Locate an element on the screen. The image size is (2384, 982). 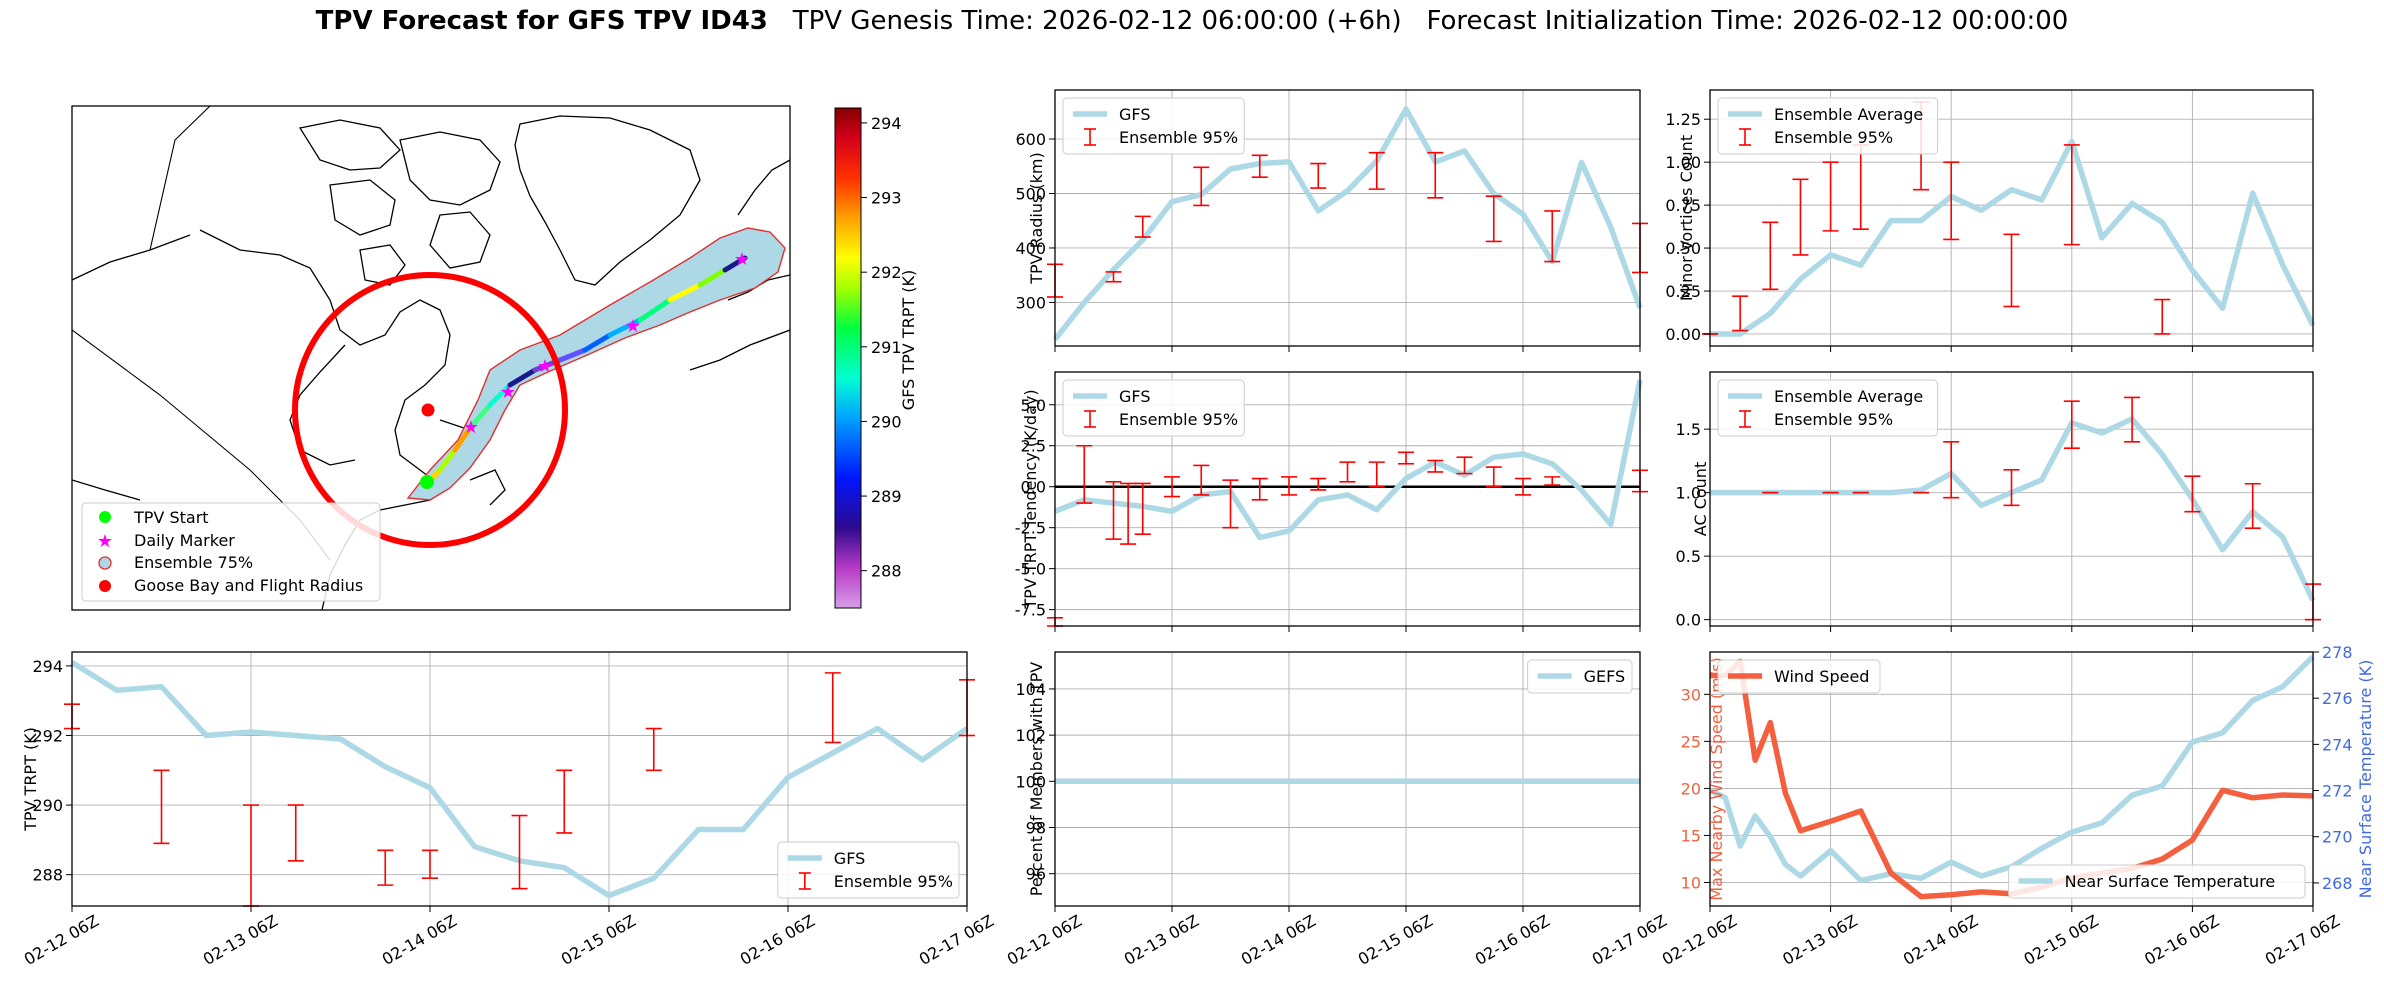
legend-label: GFS is located at coordinates (1134, 114).